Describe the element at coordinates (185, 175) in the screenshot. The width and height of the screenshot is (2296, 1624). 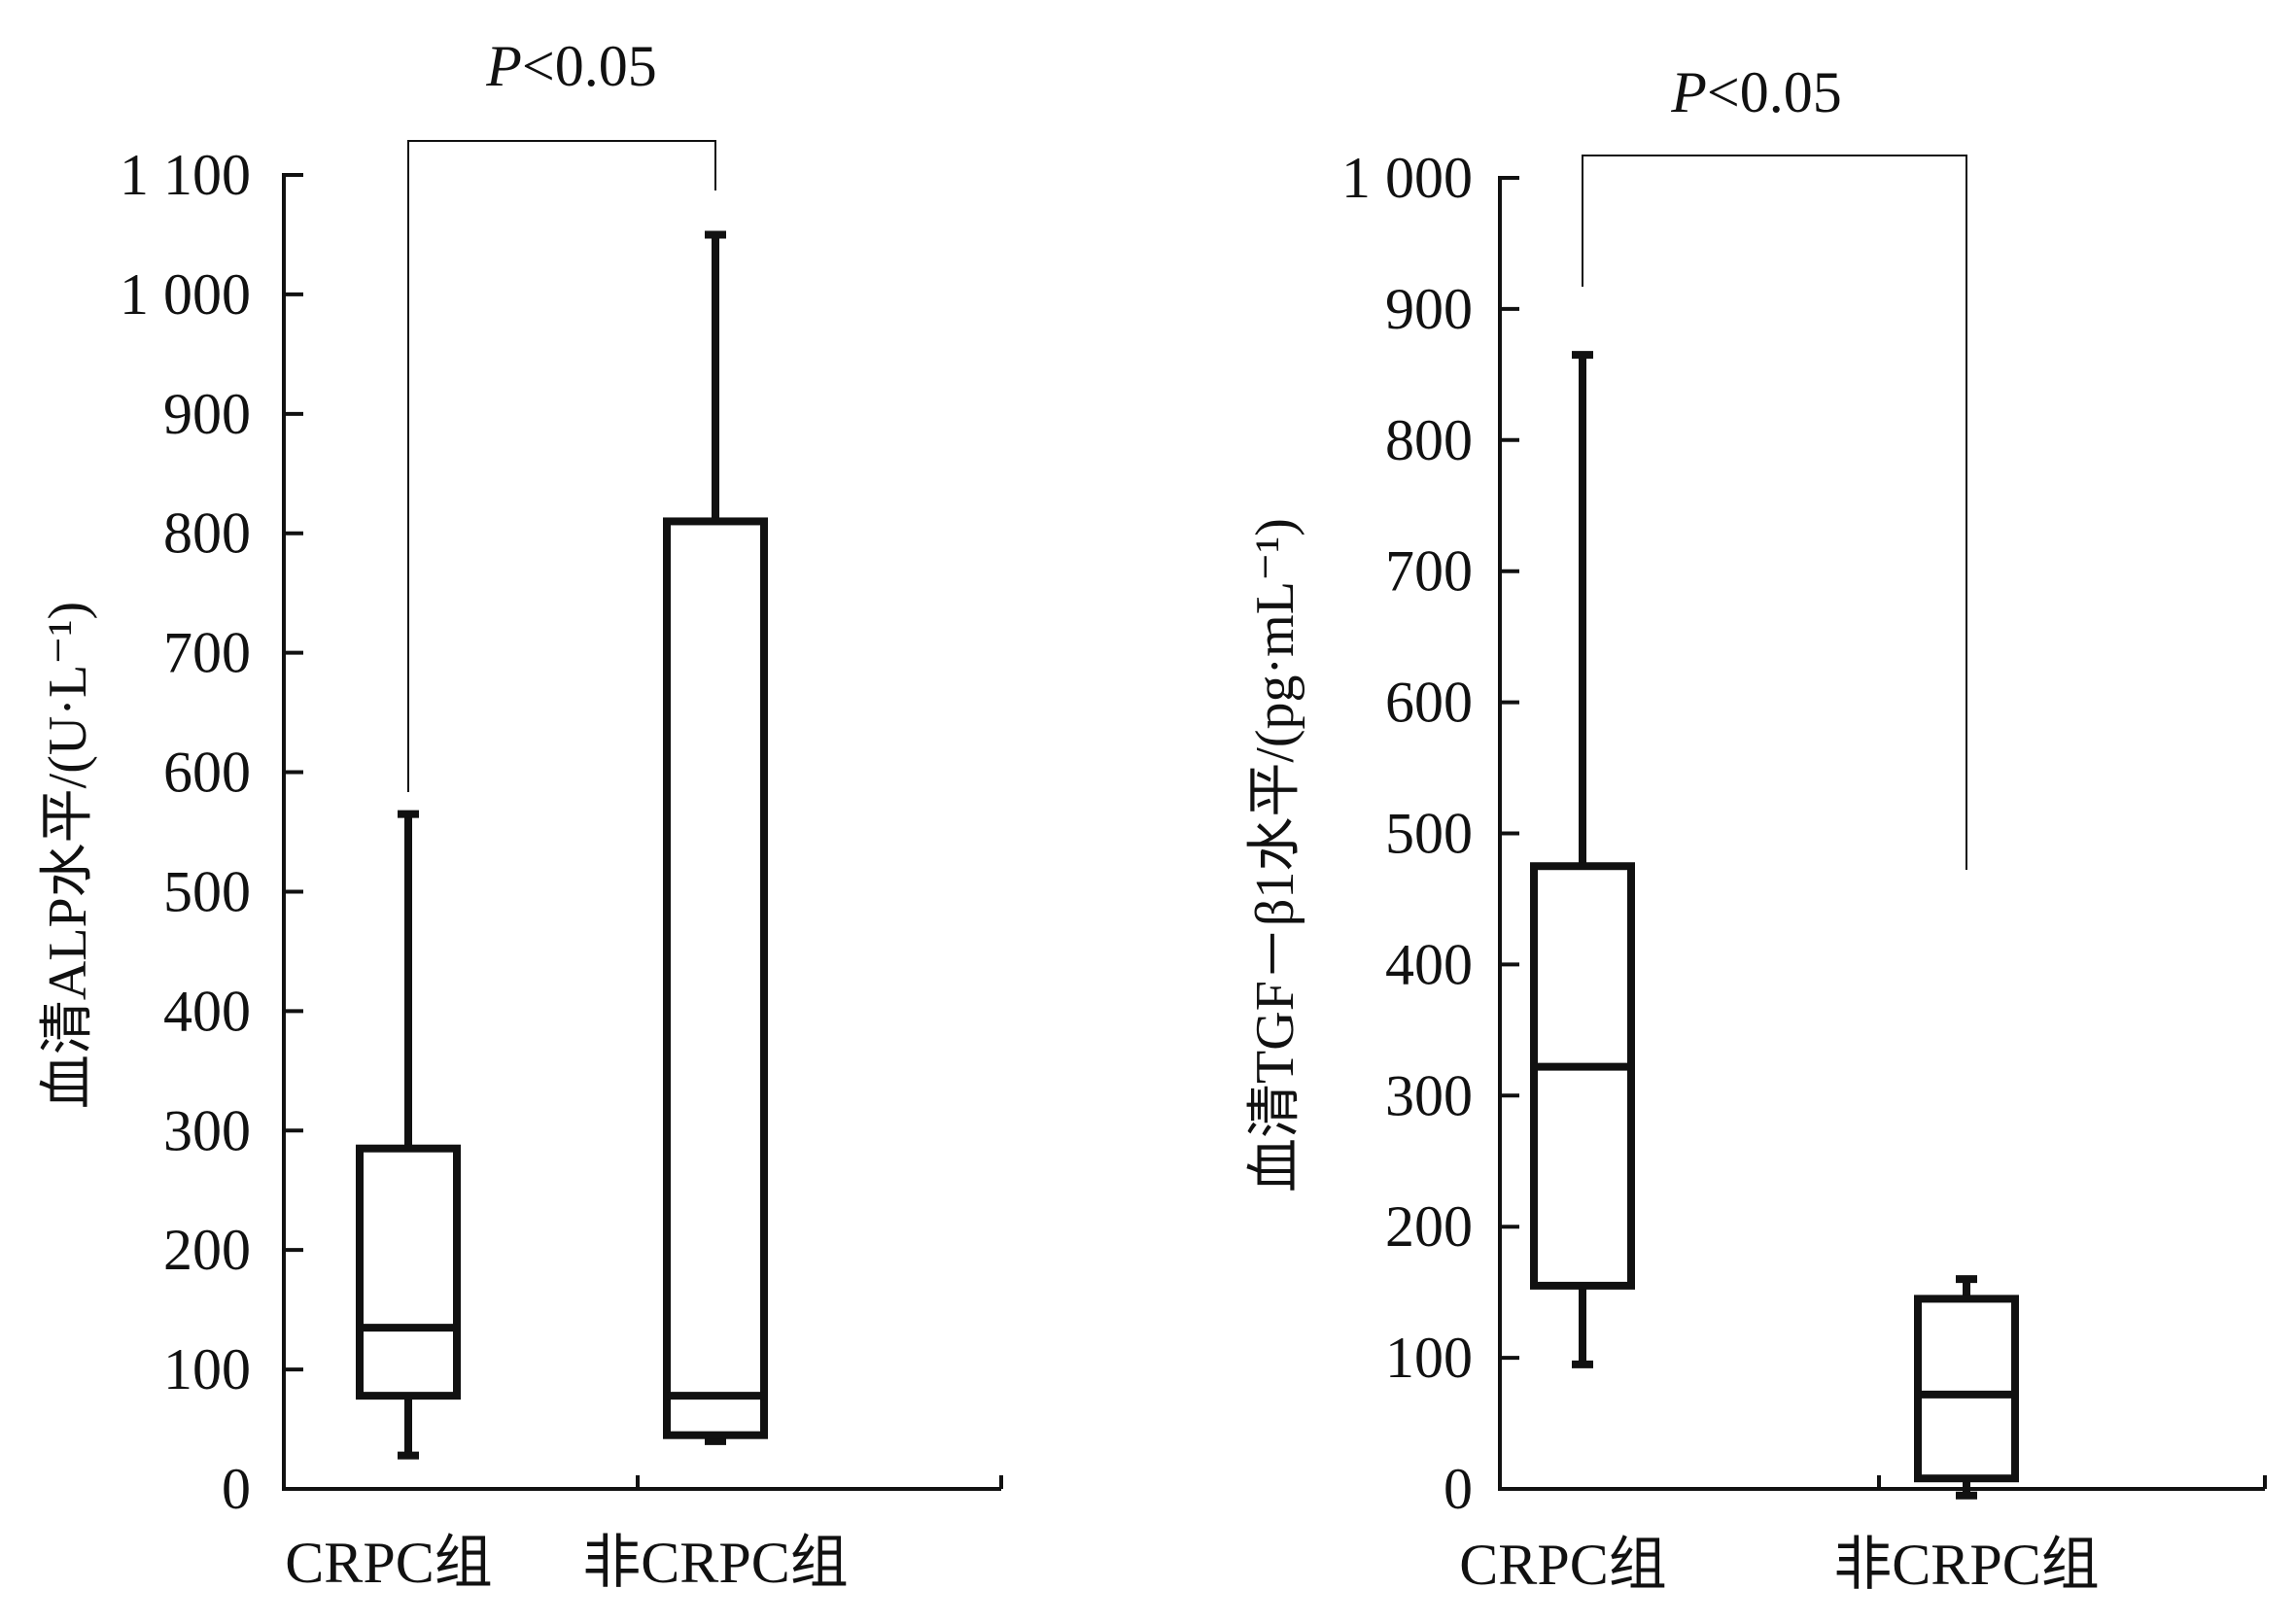
I see `y-tick-label: 1 100` at that location.